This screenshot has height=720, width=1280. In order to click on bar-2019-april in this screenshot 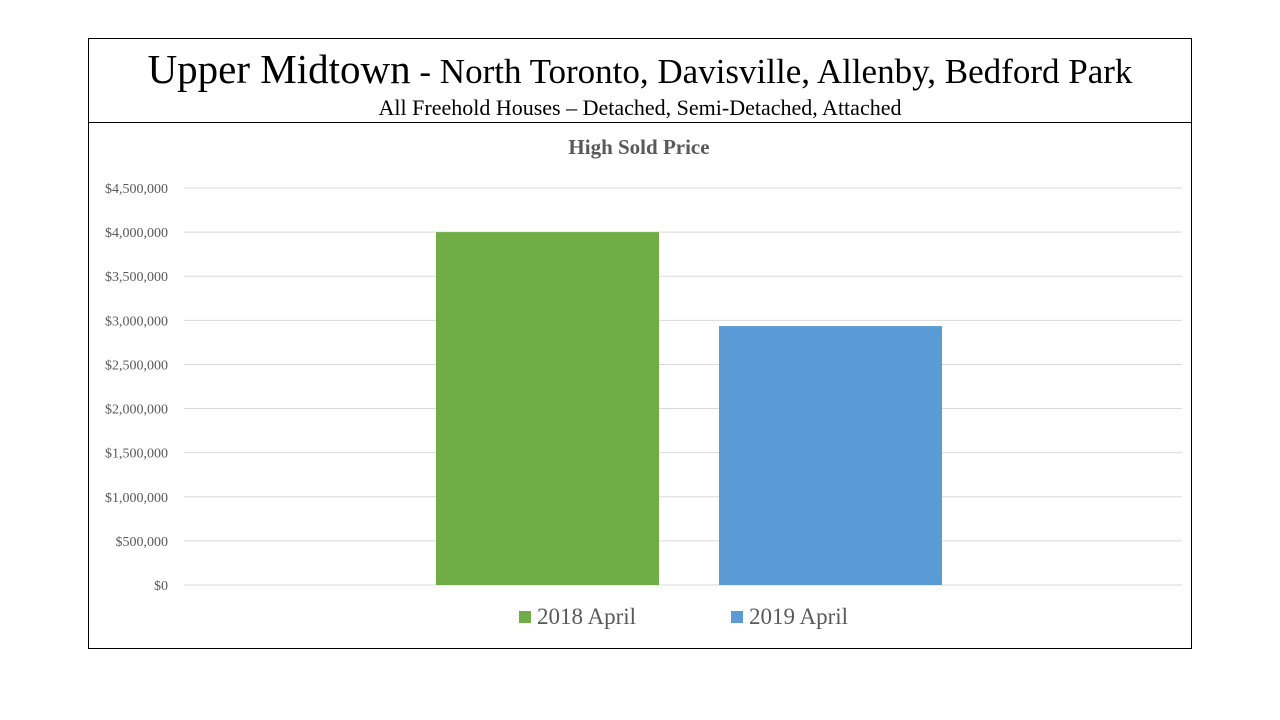, I will do `click(830, 455)`.